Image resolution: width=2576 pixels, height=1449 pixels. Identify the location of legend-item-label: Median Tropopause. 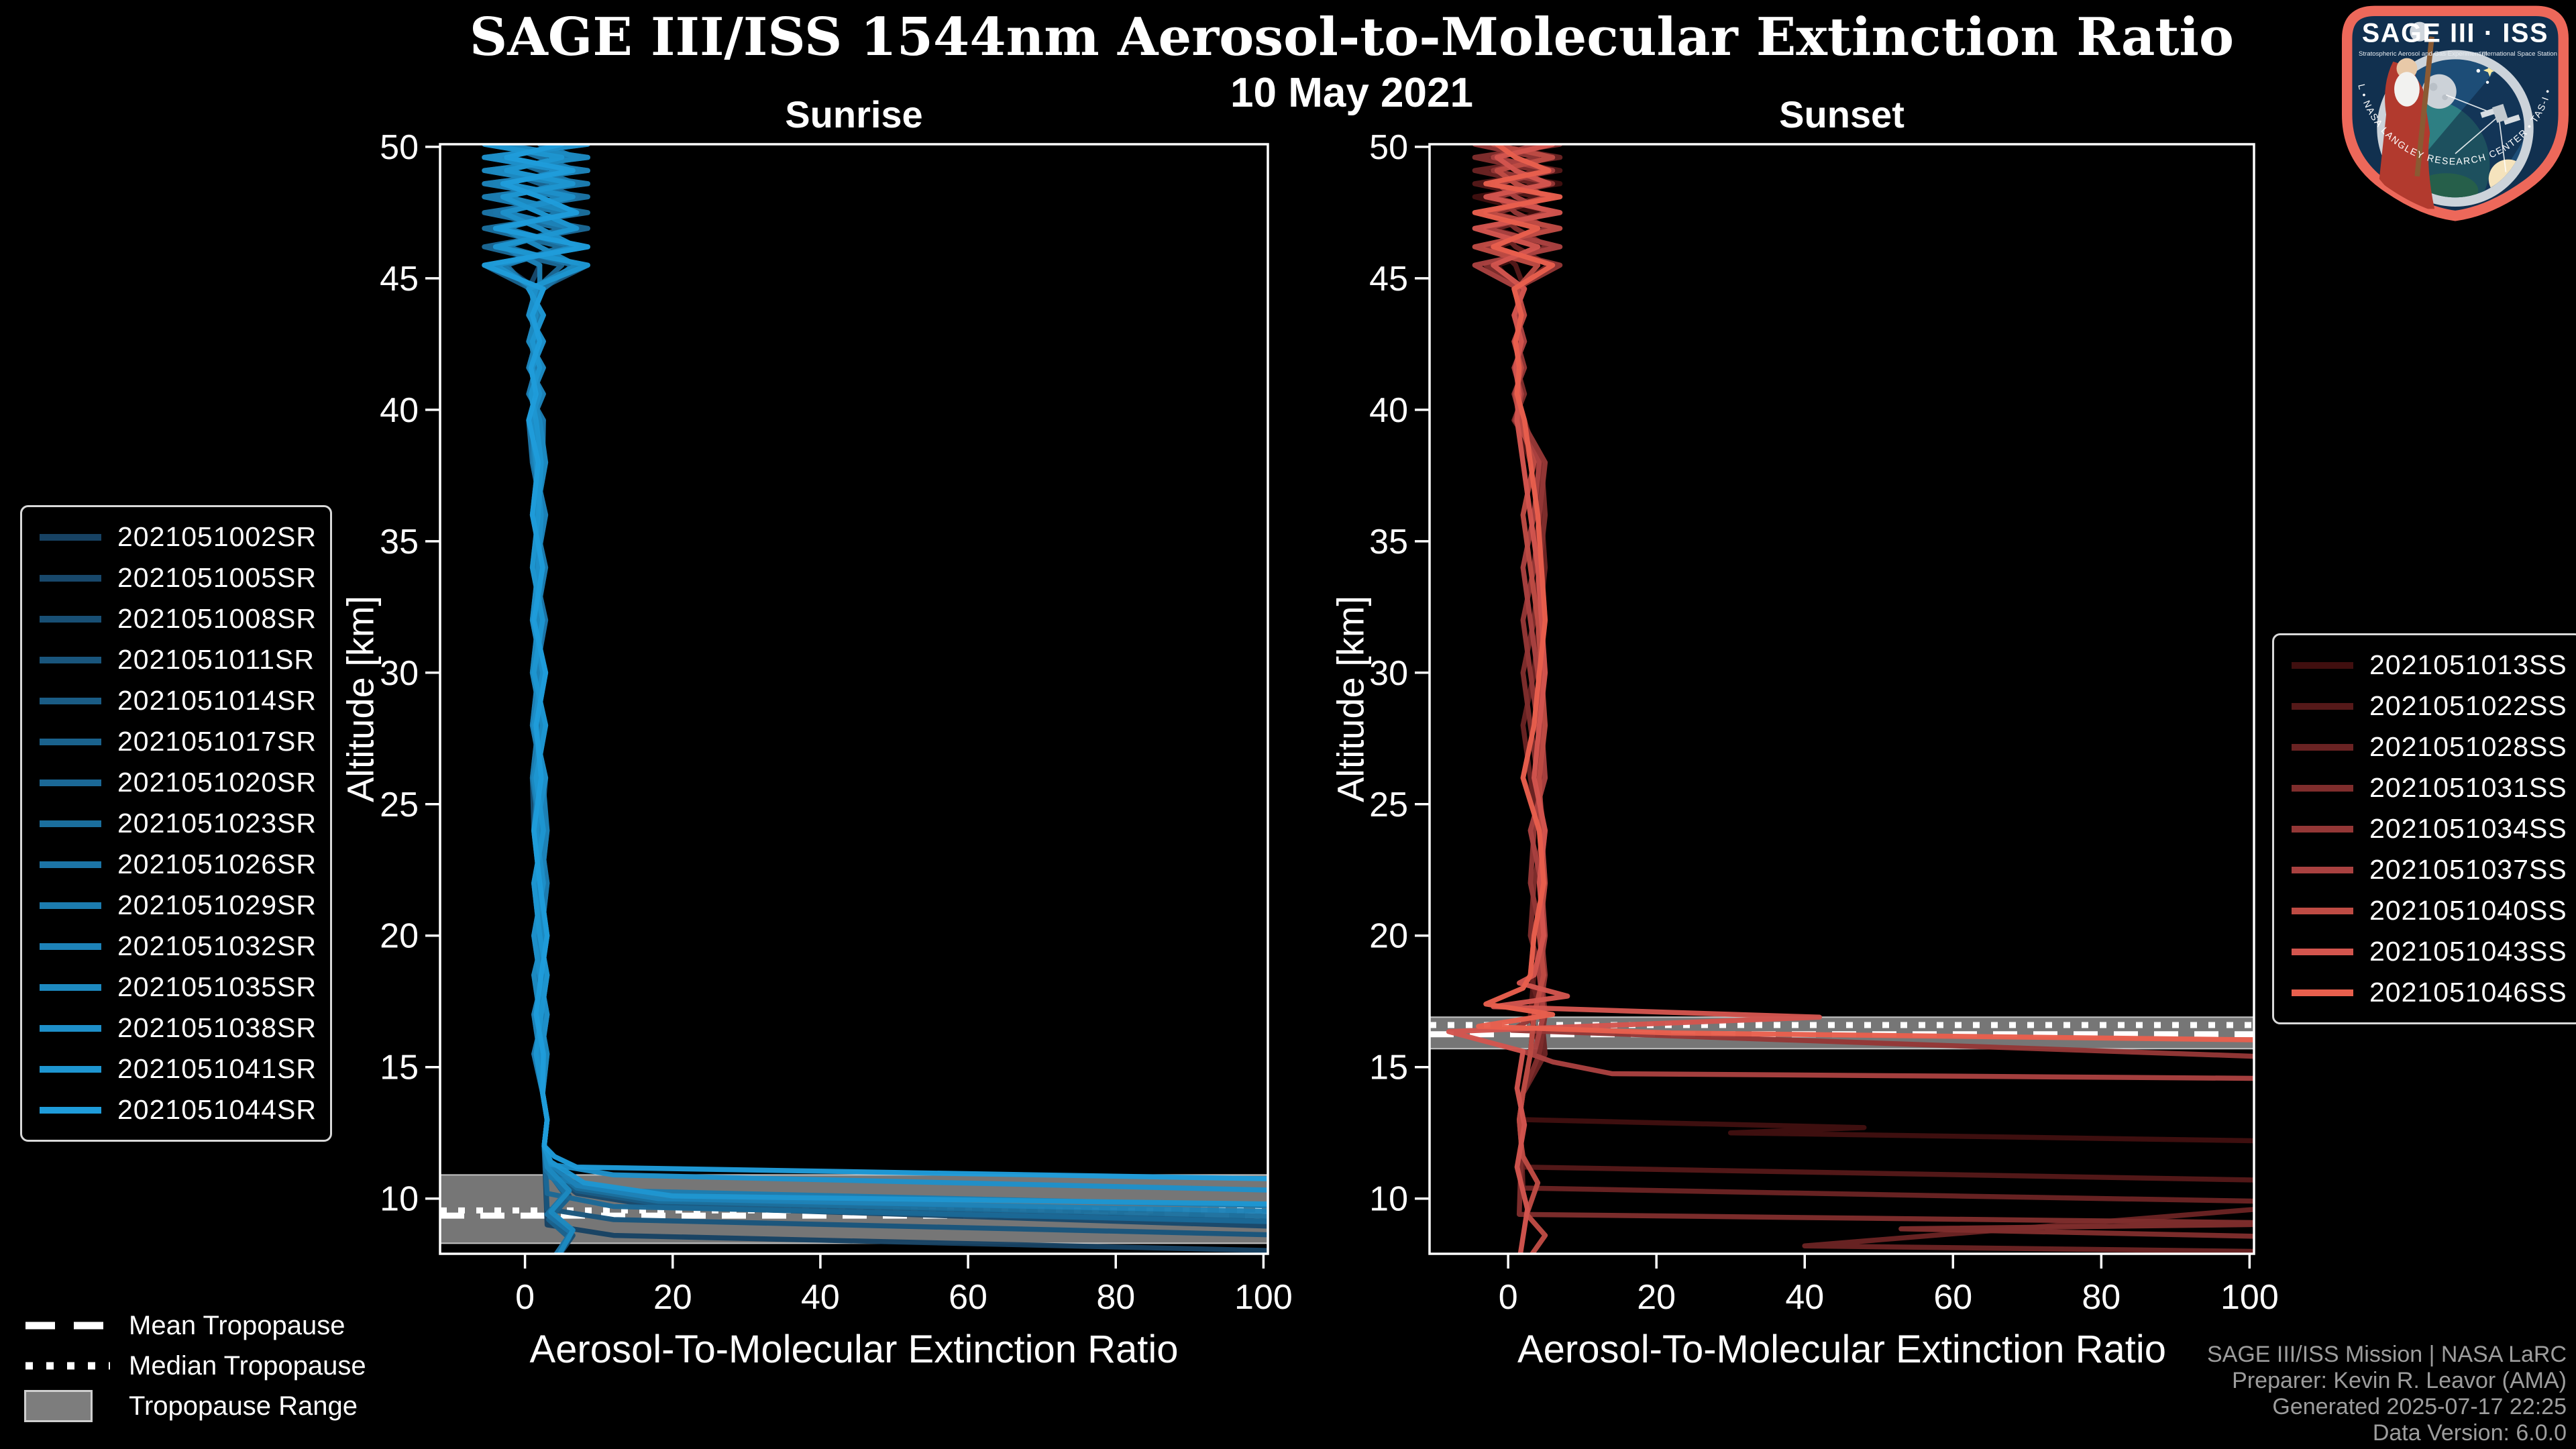
(247, 1365).